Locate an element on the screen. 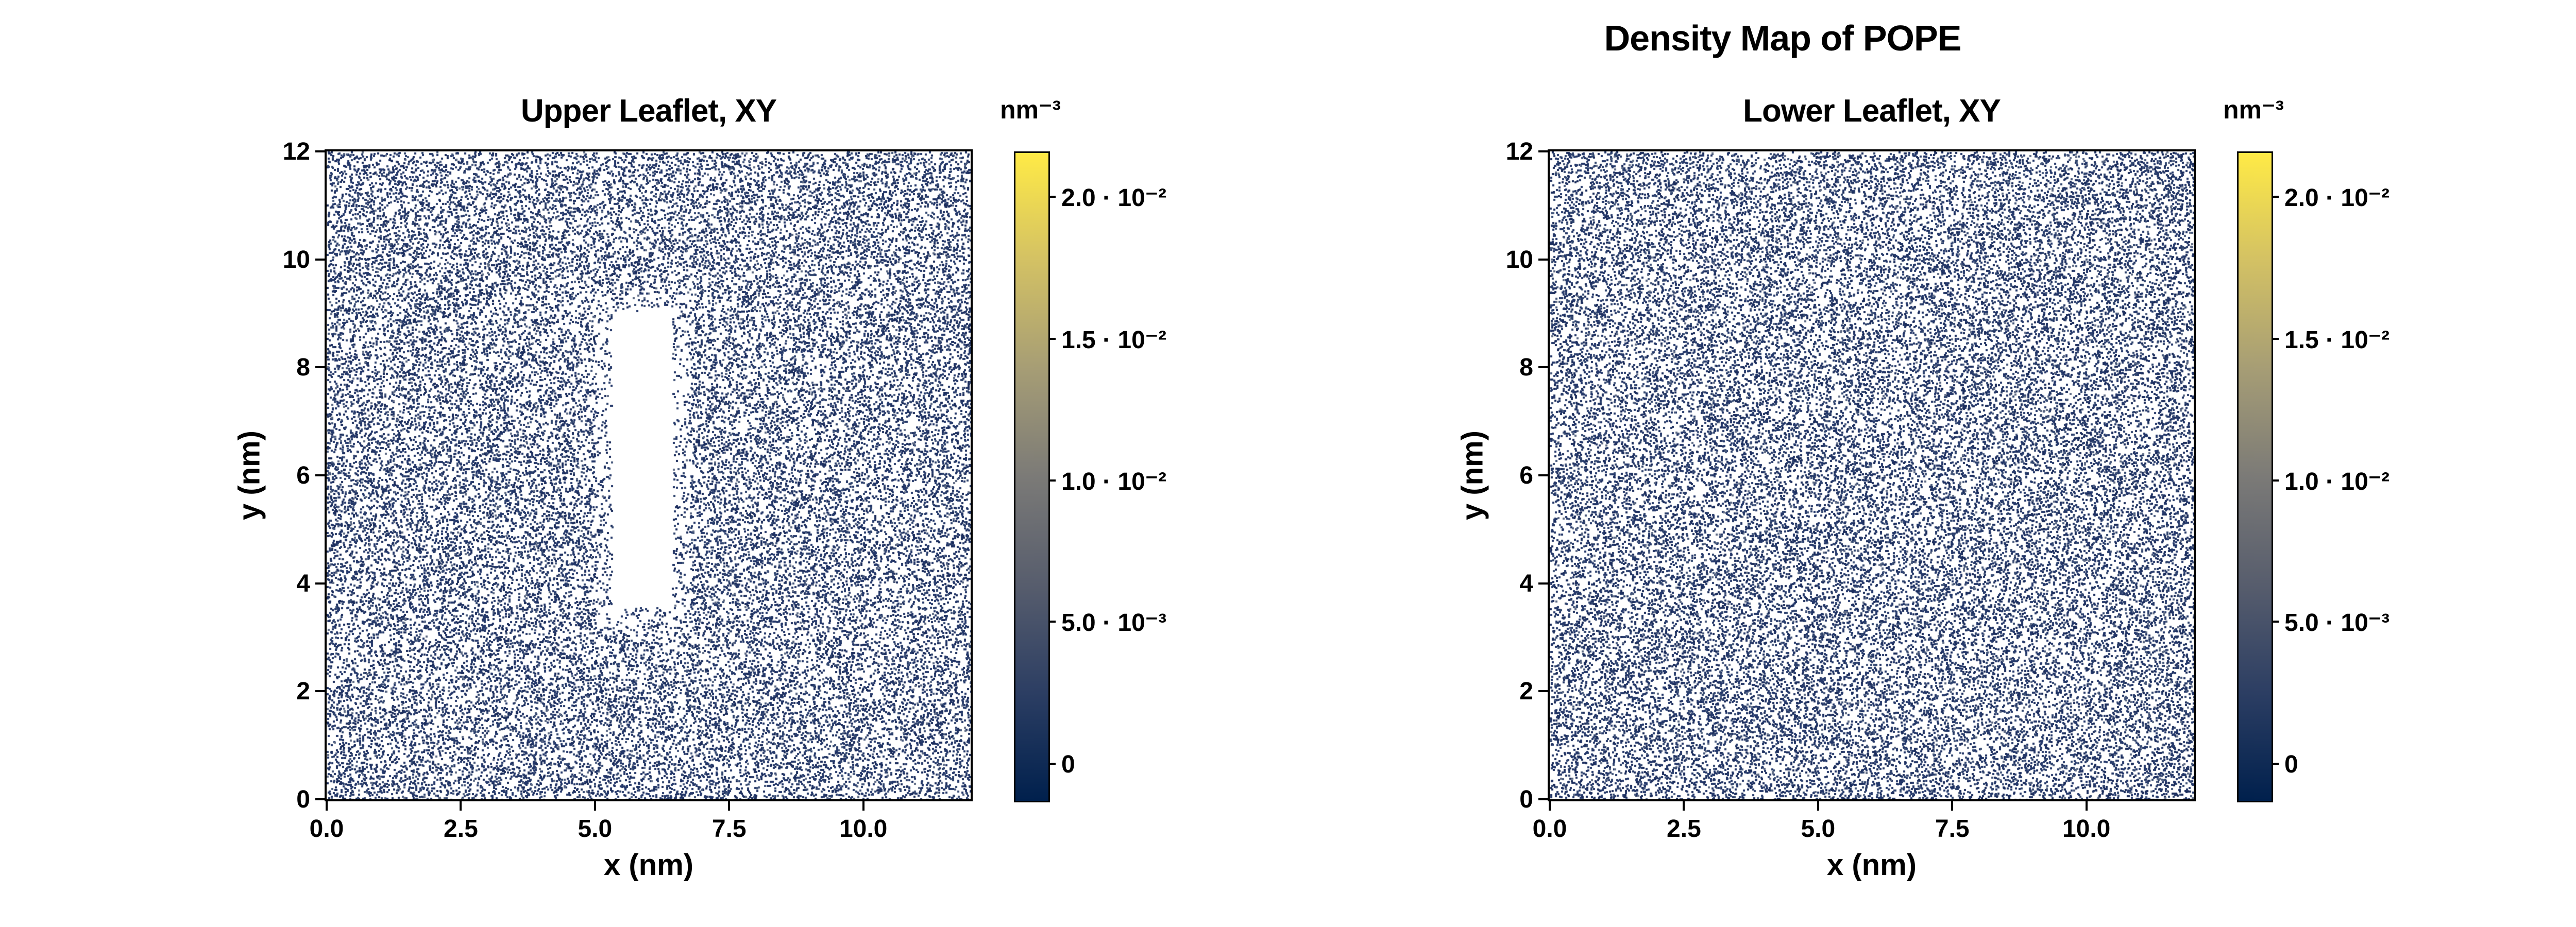 Image resolution: width=2576 pixels, height=927 pixels. figure-title: Density Map of POPE is located at coordinates (1783, 38).